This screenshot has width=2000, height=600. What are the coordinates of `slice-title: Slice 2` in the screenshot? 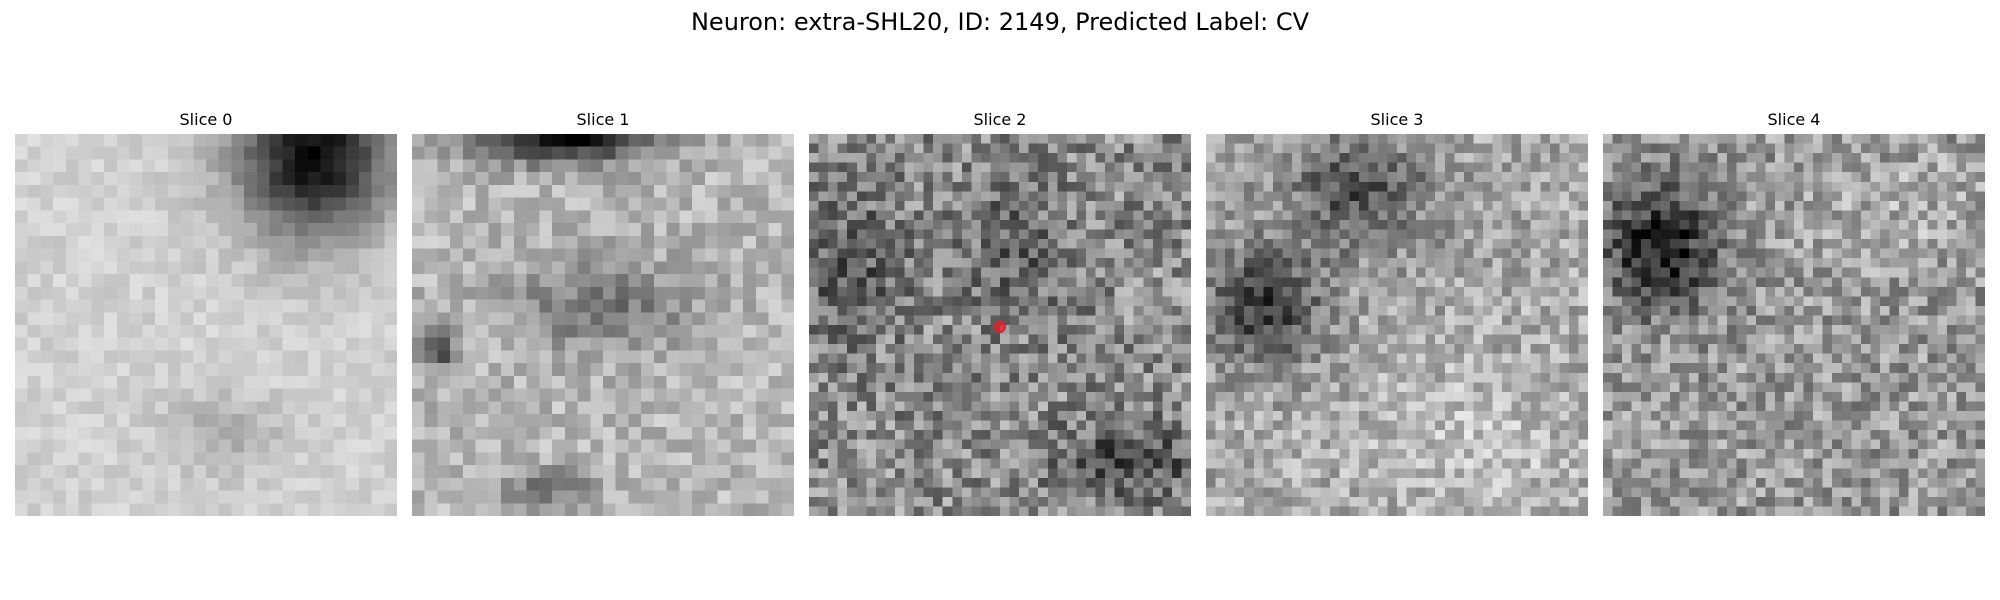 It's located at (1000, 119).